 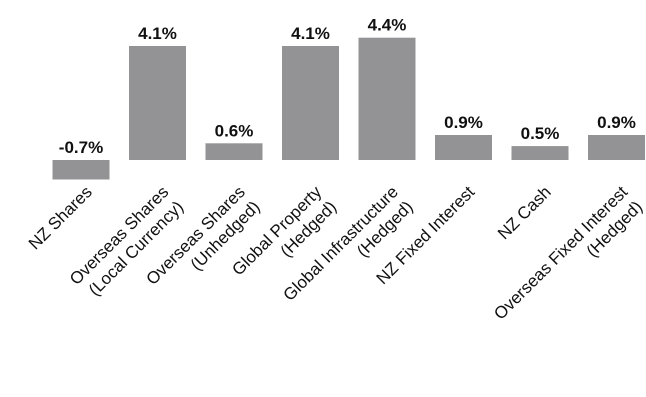 What do you see at coordinates (560, 252) in the screenshot?
I see `category-label-line: Overseas Fixed Interest` at bounding box center [560, 252].